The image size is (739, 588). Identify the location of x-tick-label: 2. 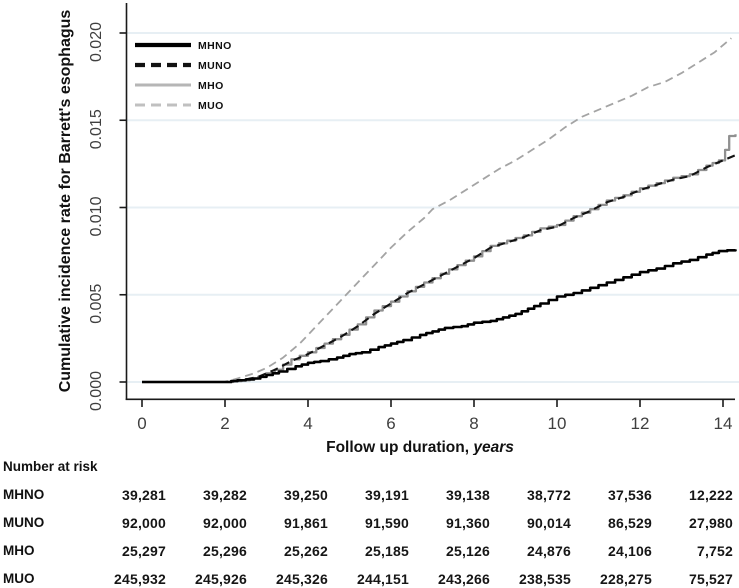
(224, 423).